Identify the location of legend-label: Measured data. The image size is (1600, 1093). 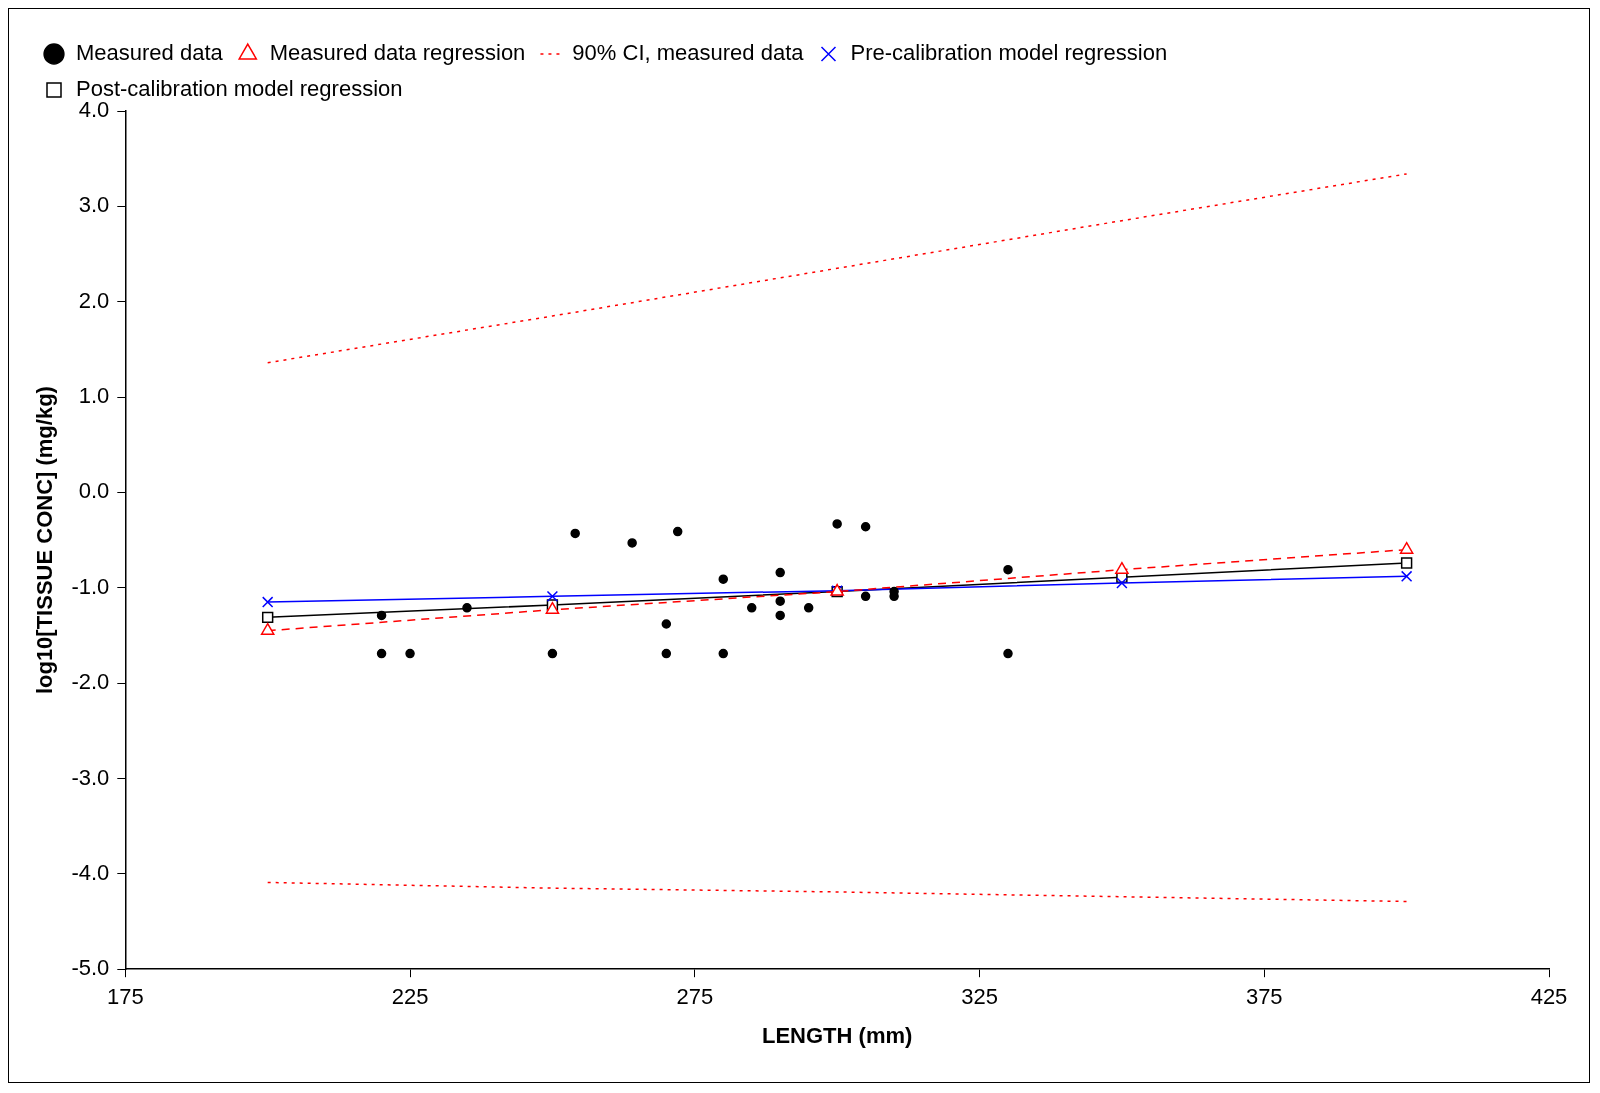
(150, 53).